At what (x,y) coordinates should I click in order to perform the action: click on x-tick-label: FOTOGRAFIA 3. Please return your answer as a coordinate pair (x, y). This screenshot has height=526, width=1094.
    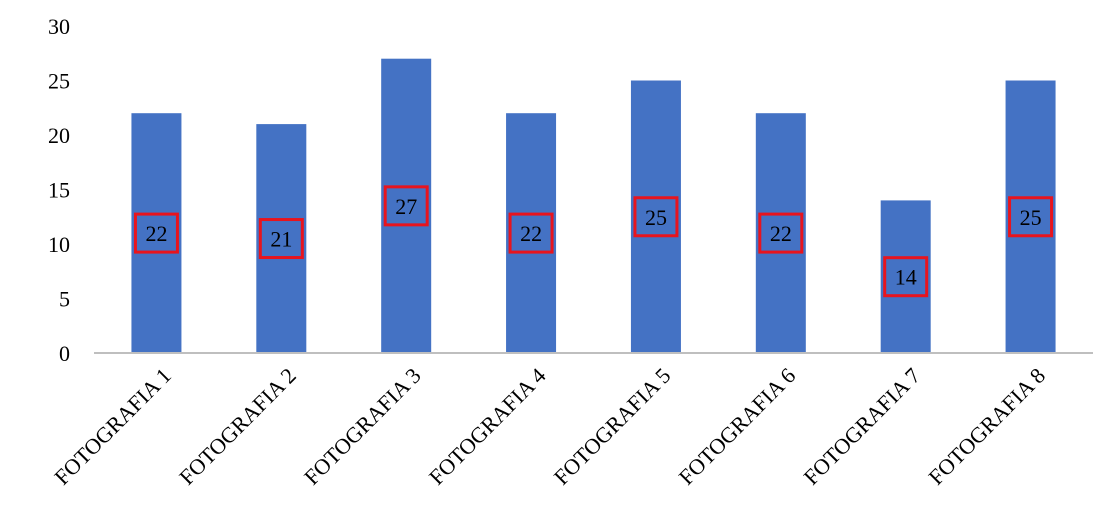
    Looking at the image, I should click on (362, 426).